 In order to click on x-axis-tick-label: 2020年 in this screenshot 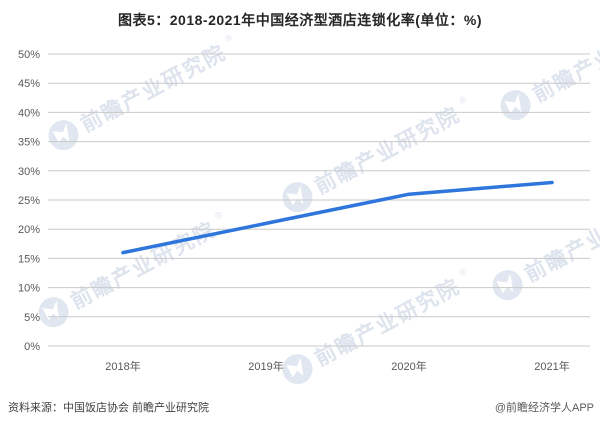, I will do `click(408, 366)`.